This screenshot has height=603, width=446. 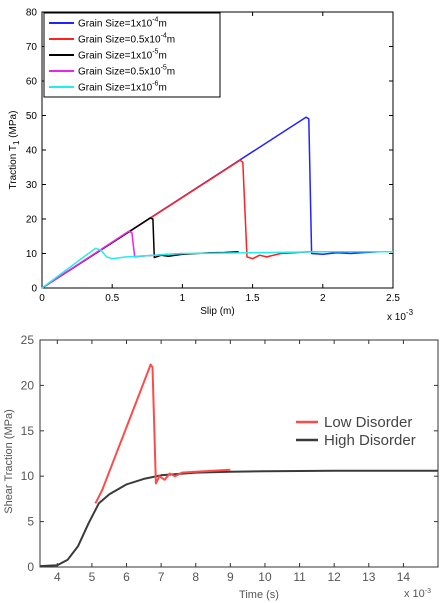 I want to click on plot2-xtick-label: 11, so click(x=299, y=577).